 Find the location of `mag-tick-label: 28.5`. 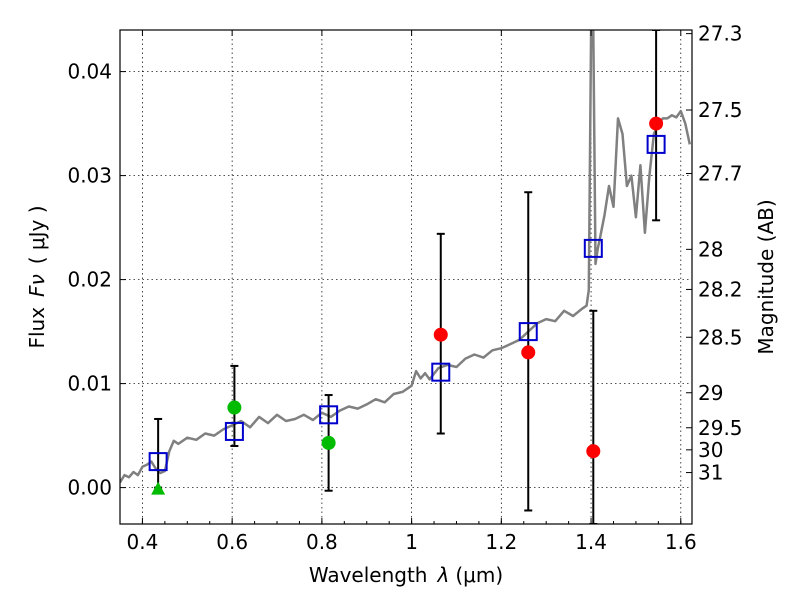

mag-tick-label: 28.5 is located at coordinates (720, 337).